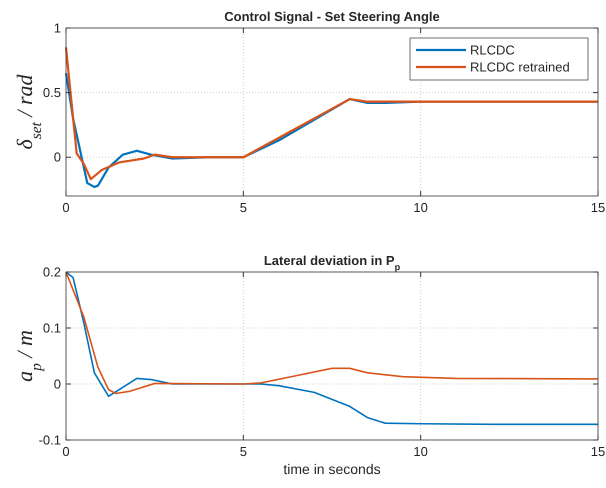  What do you see at coordinates (492, 50) in the screenshot?
I see `legend-label: RLCDC` at bounding box center [492, 50].